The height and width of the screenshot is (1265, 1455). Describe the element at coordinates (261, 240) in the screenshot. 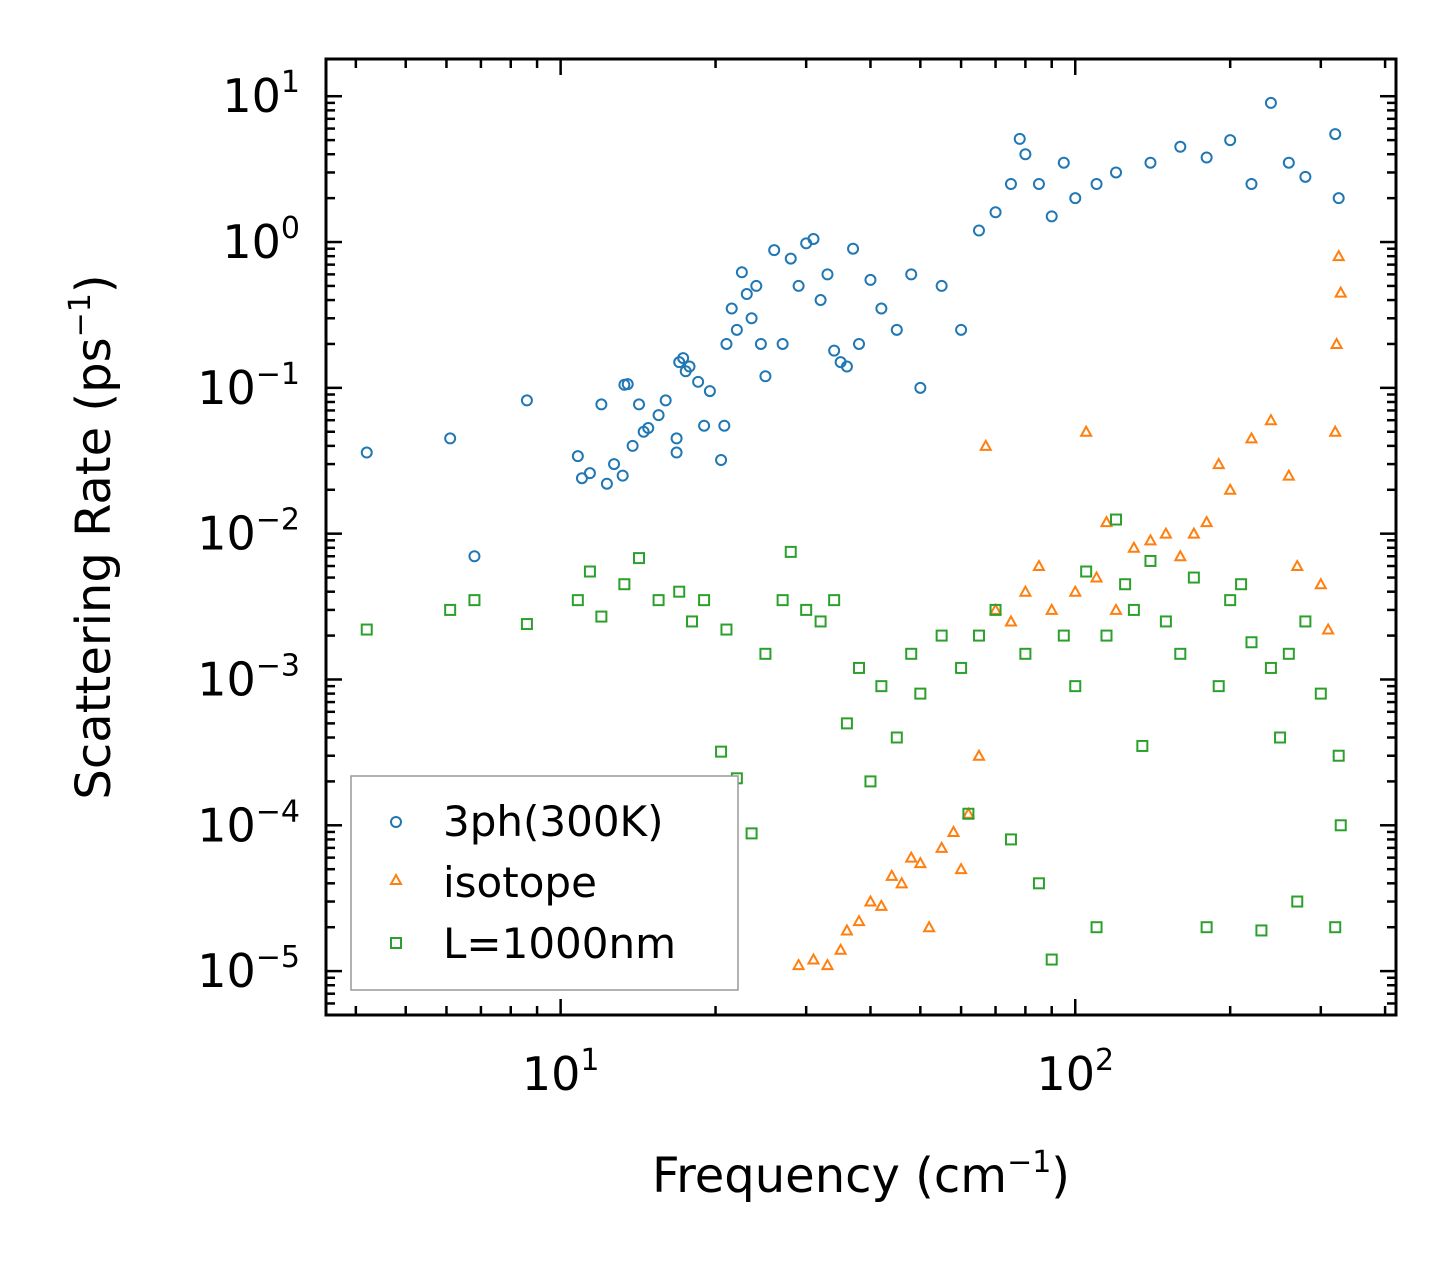

I see `y-tick-label-1: 10⁰` at that location.